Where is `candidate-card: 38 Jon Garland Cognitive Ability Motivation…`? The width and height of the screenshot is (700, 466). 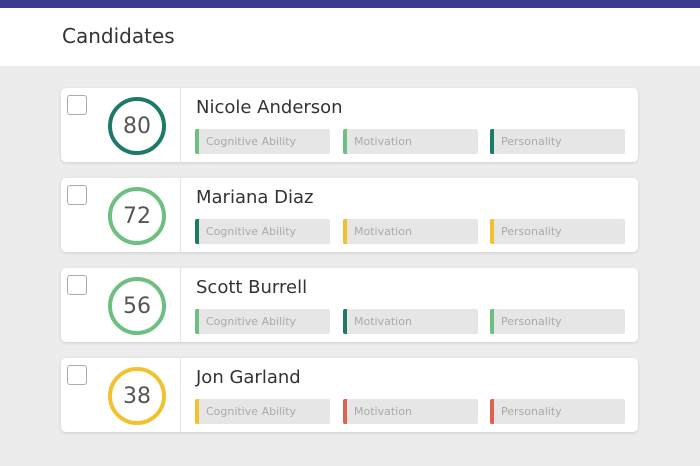
candidate-card: 38 Jon Garland Cognitive Ability Motivation… is located at coordinates (349, 395).